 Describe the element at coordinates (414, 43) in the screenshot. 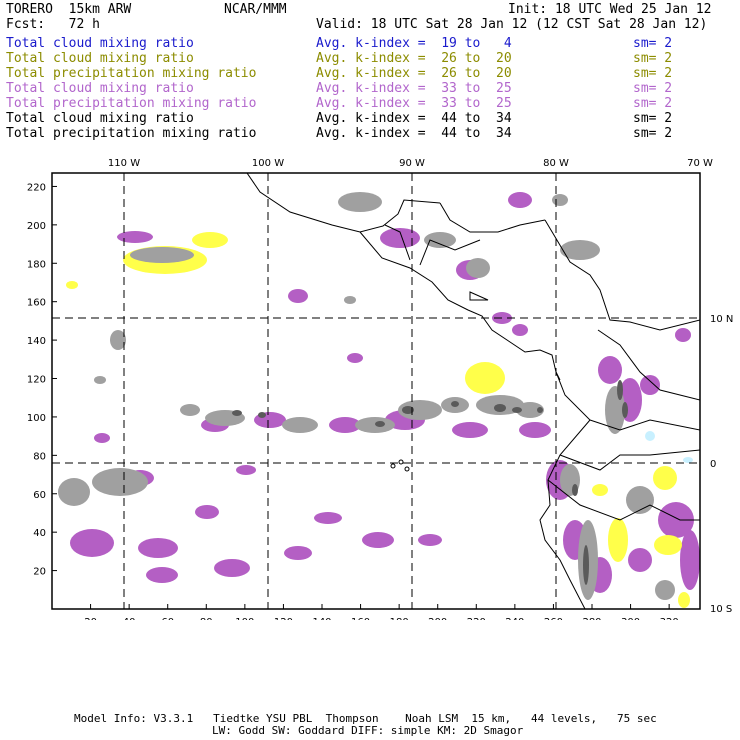

I see `legend-kindex: Avg. k-index = 19 to 4` at that location.